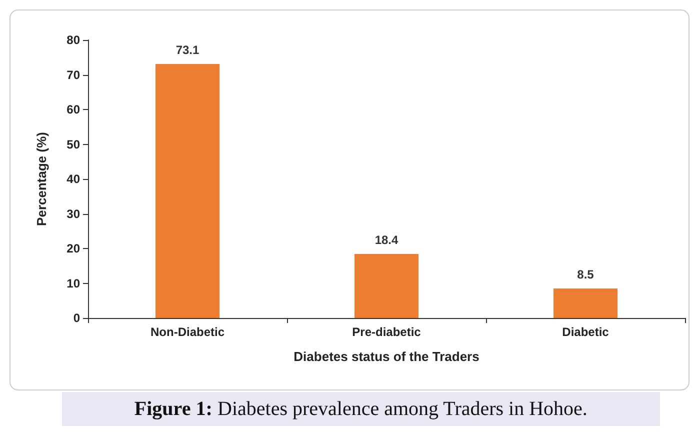 The height and width of the screenshot is (434, 699). I want to click on x-tick-label: Diabetic, so click(586, 332).